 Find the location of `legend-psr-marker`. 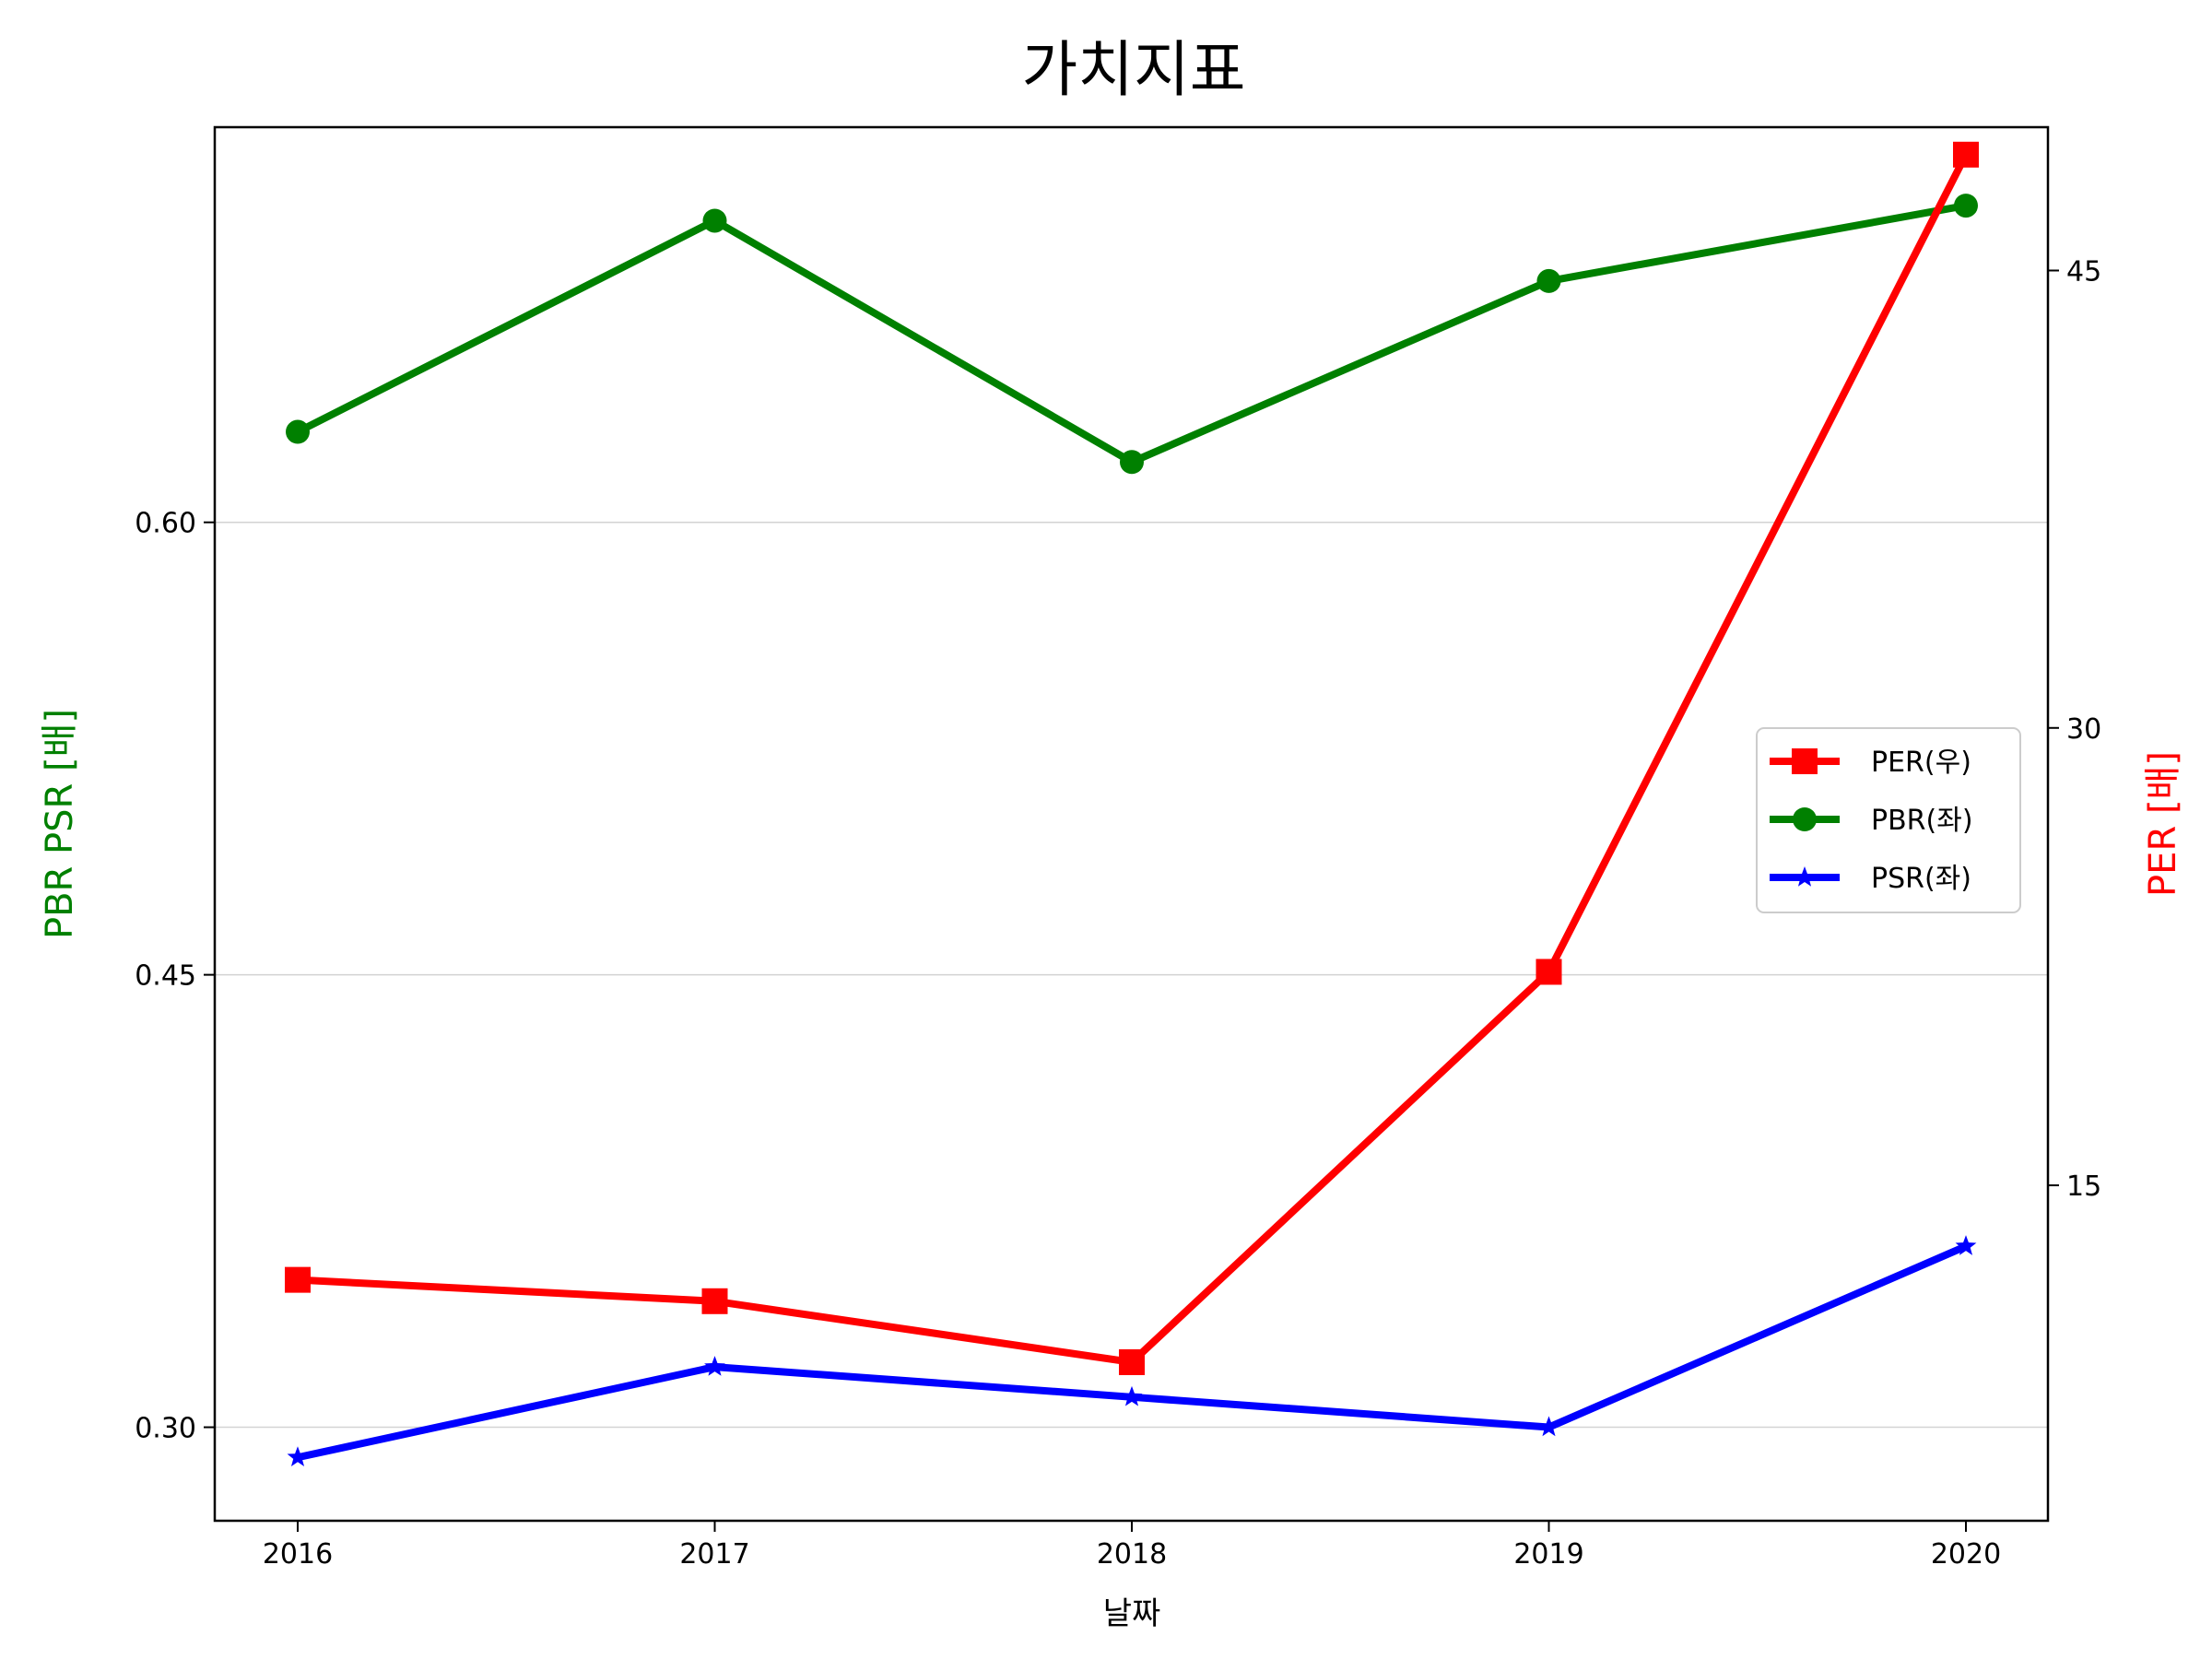

legend-psr-marker is located at coordinates (1805, 876).